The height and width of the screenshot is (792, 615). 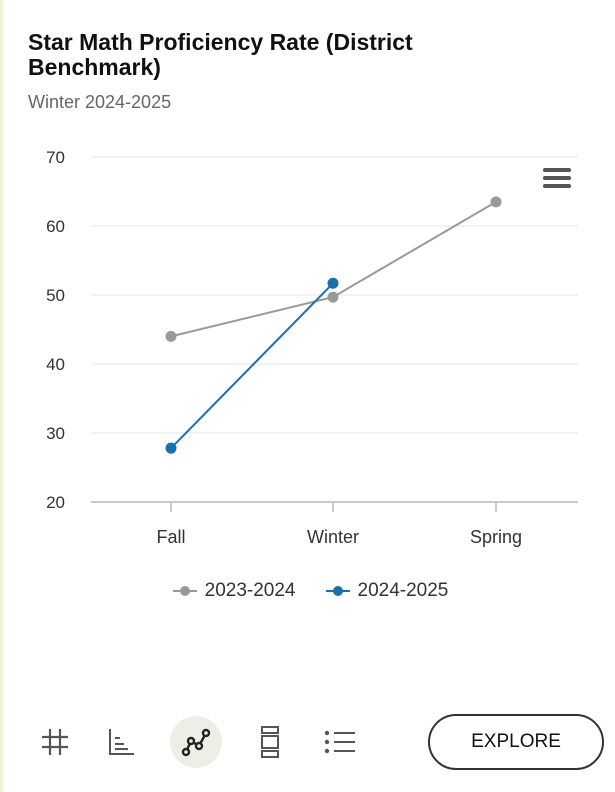 What do you see at coordinates (55, 157) in the screenshot?
I see `y-tick-label: 70` at bounding box center [55, 157].